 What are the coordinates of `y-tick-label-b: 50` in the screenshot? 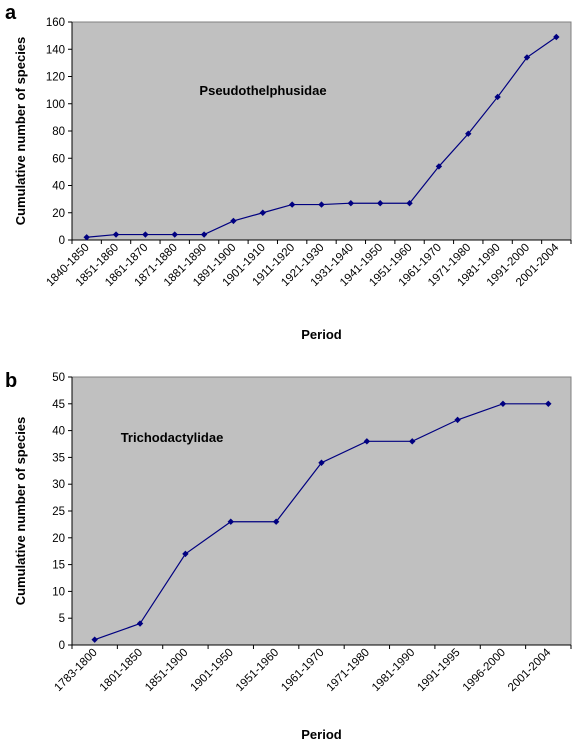 It's located at (58, 378).